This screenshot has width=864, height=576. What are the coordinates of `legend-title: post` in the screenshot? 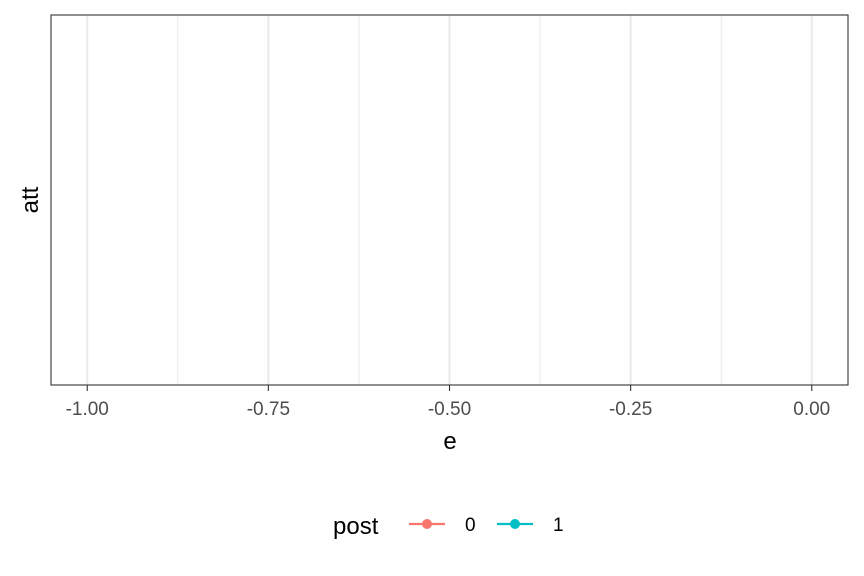 It's located at (356, 526).